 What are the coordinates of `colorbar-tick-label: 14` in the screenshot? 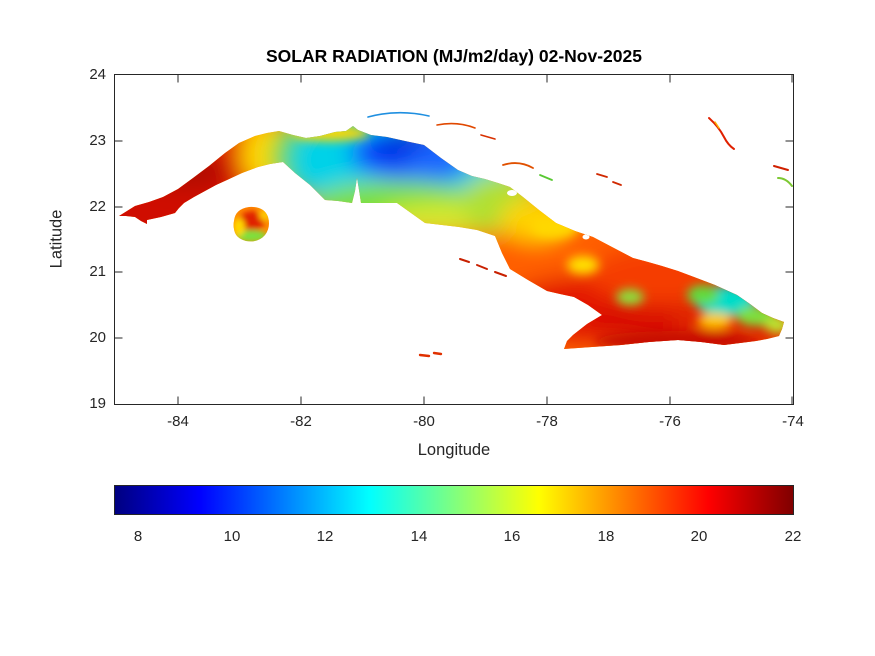 It's located at (419, 536).